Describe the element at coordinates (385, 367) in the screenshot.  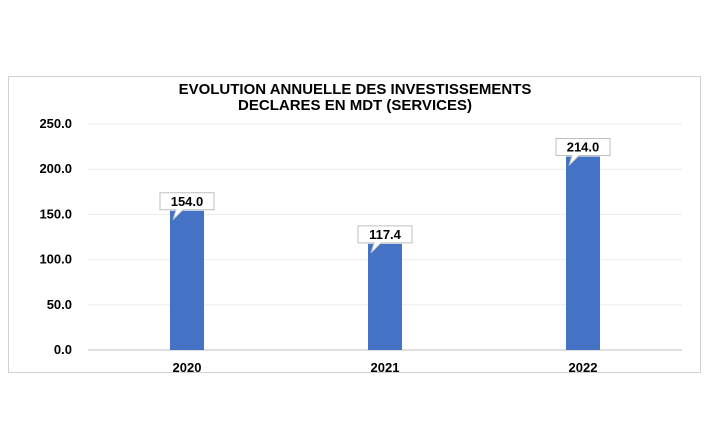
I see `x-tick-label: 2021` at that location.